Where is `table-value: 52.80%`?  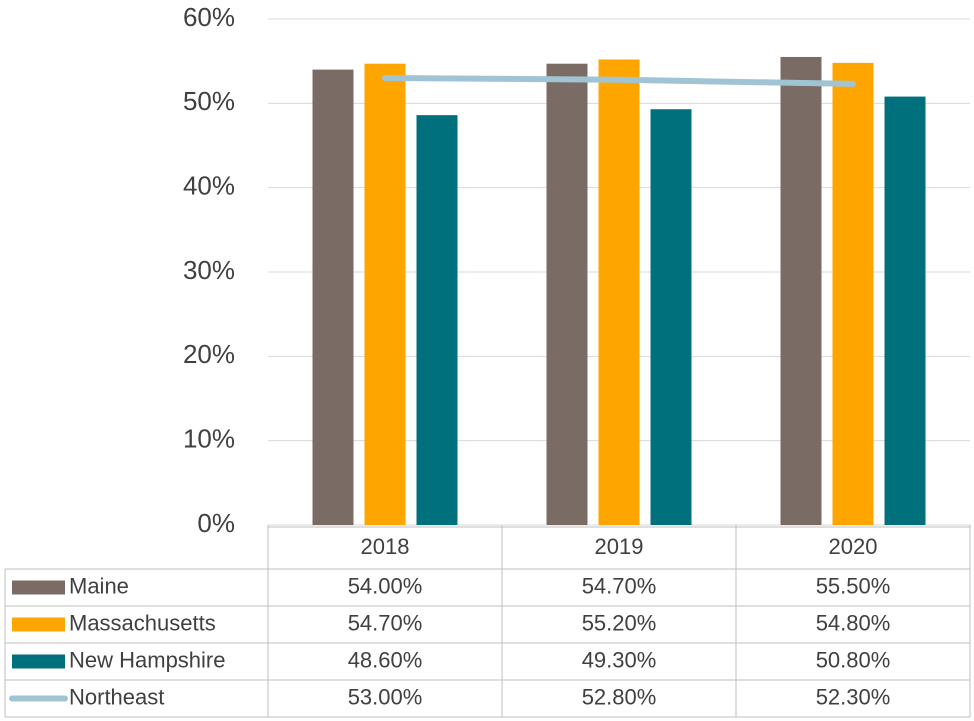
table-value: 52.80% is located at coordinates (619, 696).